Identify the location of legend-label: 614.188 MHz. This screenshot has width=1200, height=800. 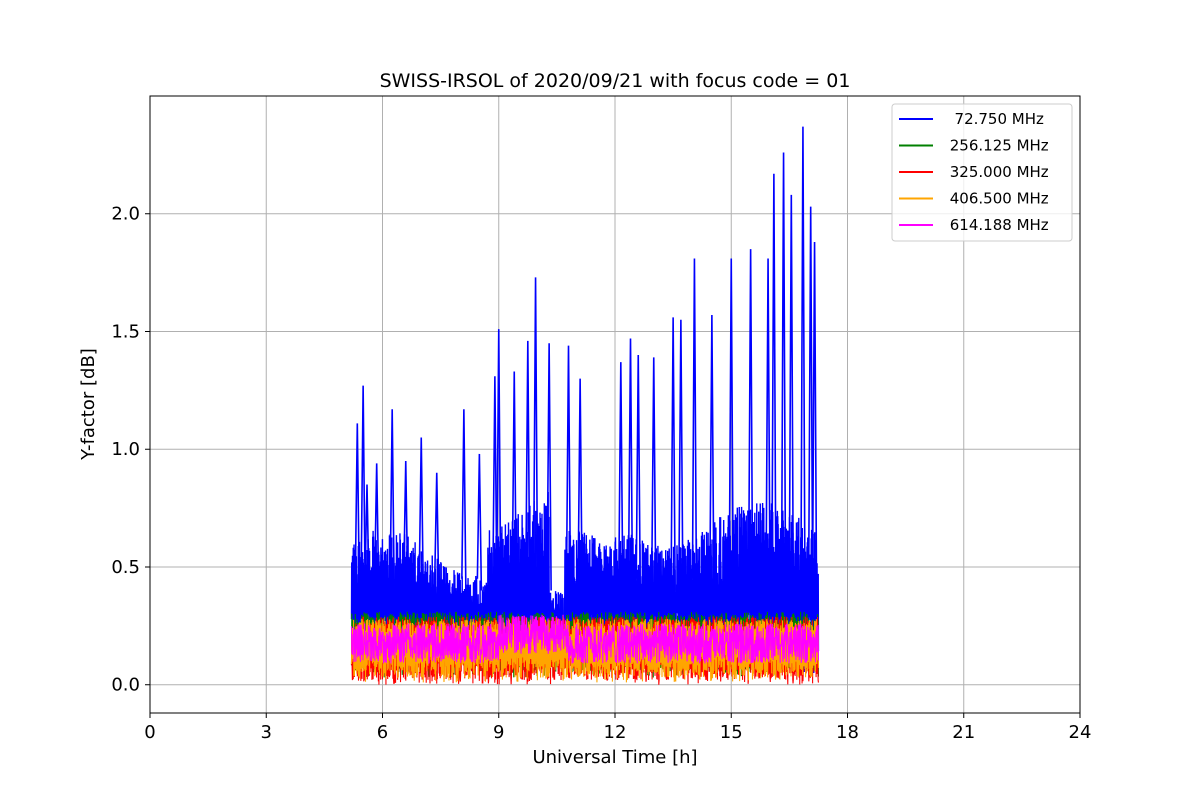
(997, 225).